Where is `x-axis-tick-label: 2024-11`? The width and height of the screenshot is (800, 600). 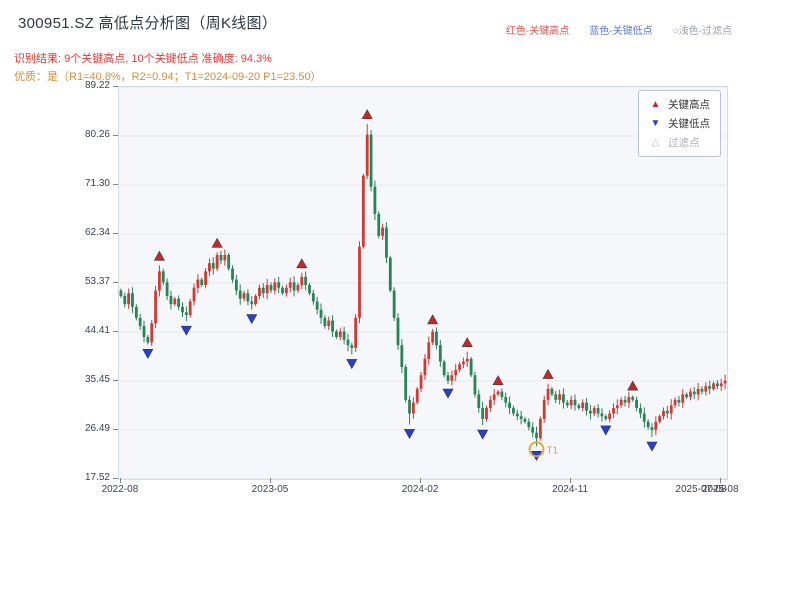 x-axis-tick-label: 2024-11 is located at coordinates (570, 489).